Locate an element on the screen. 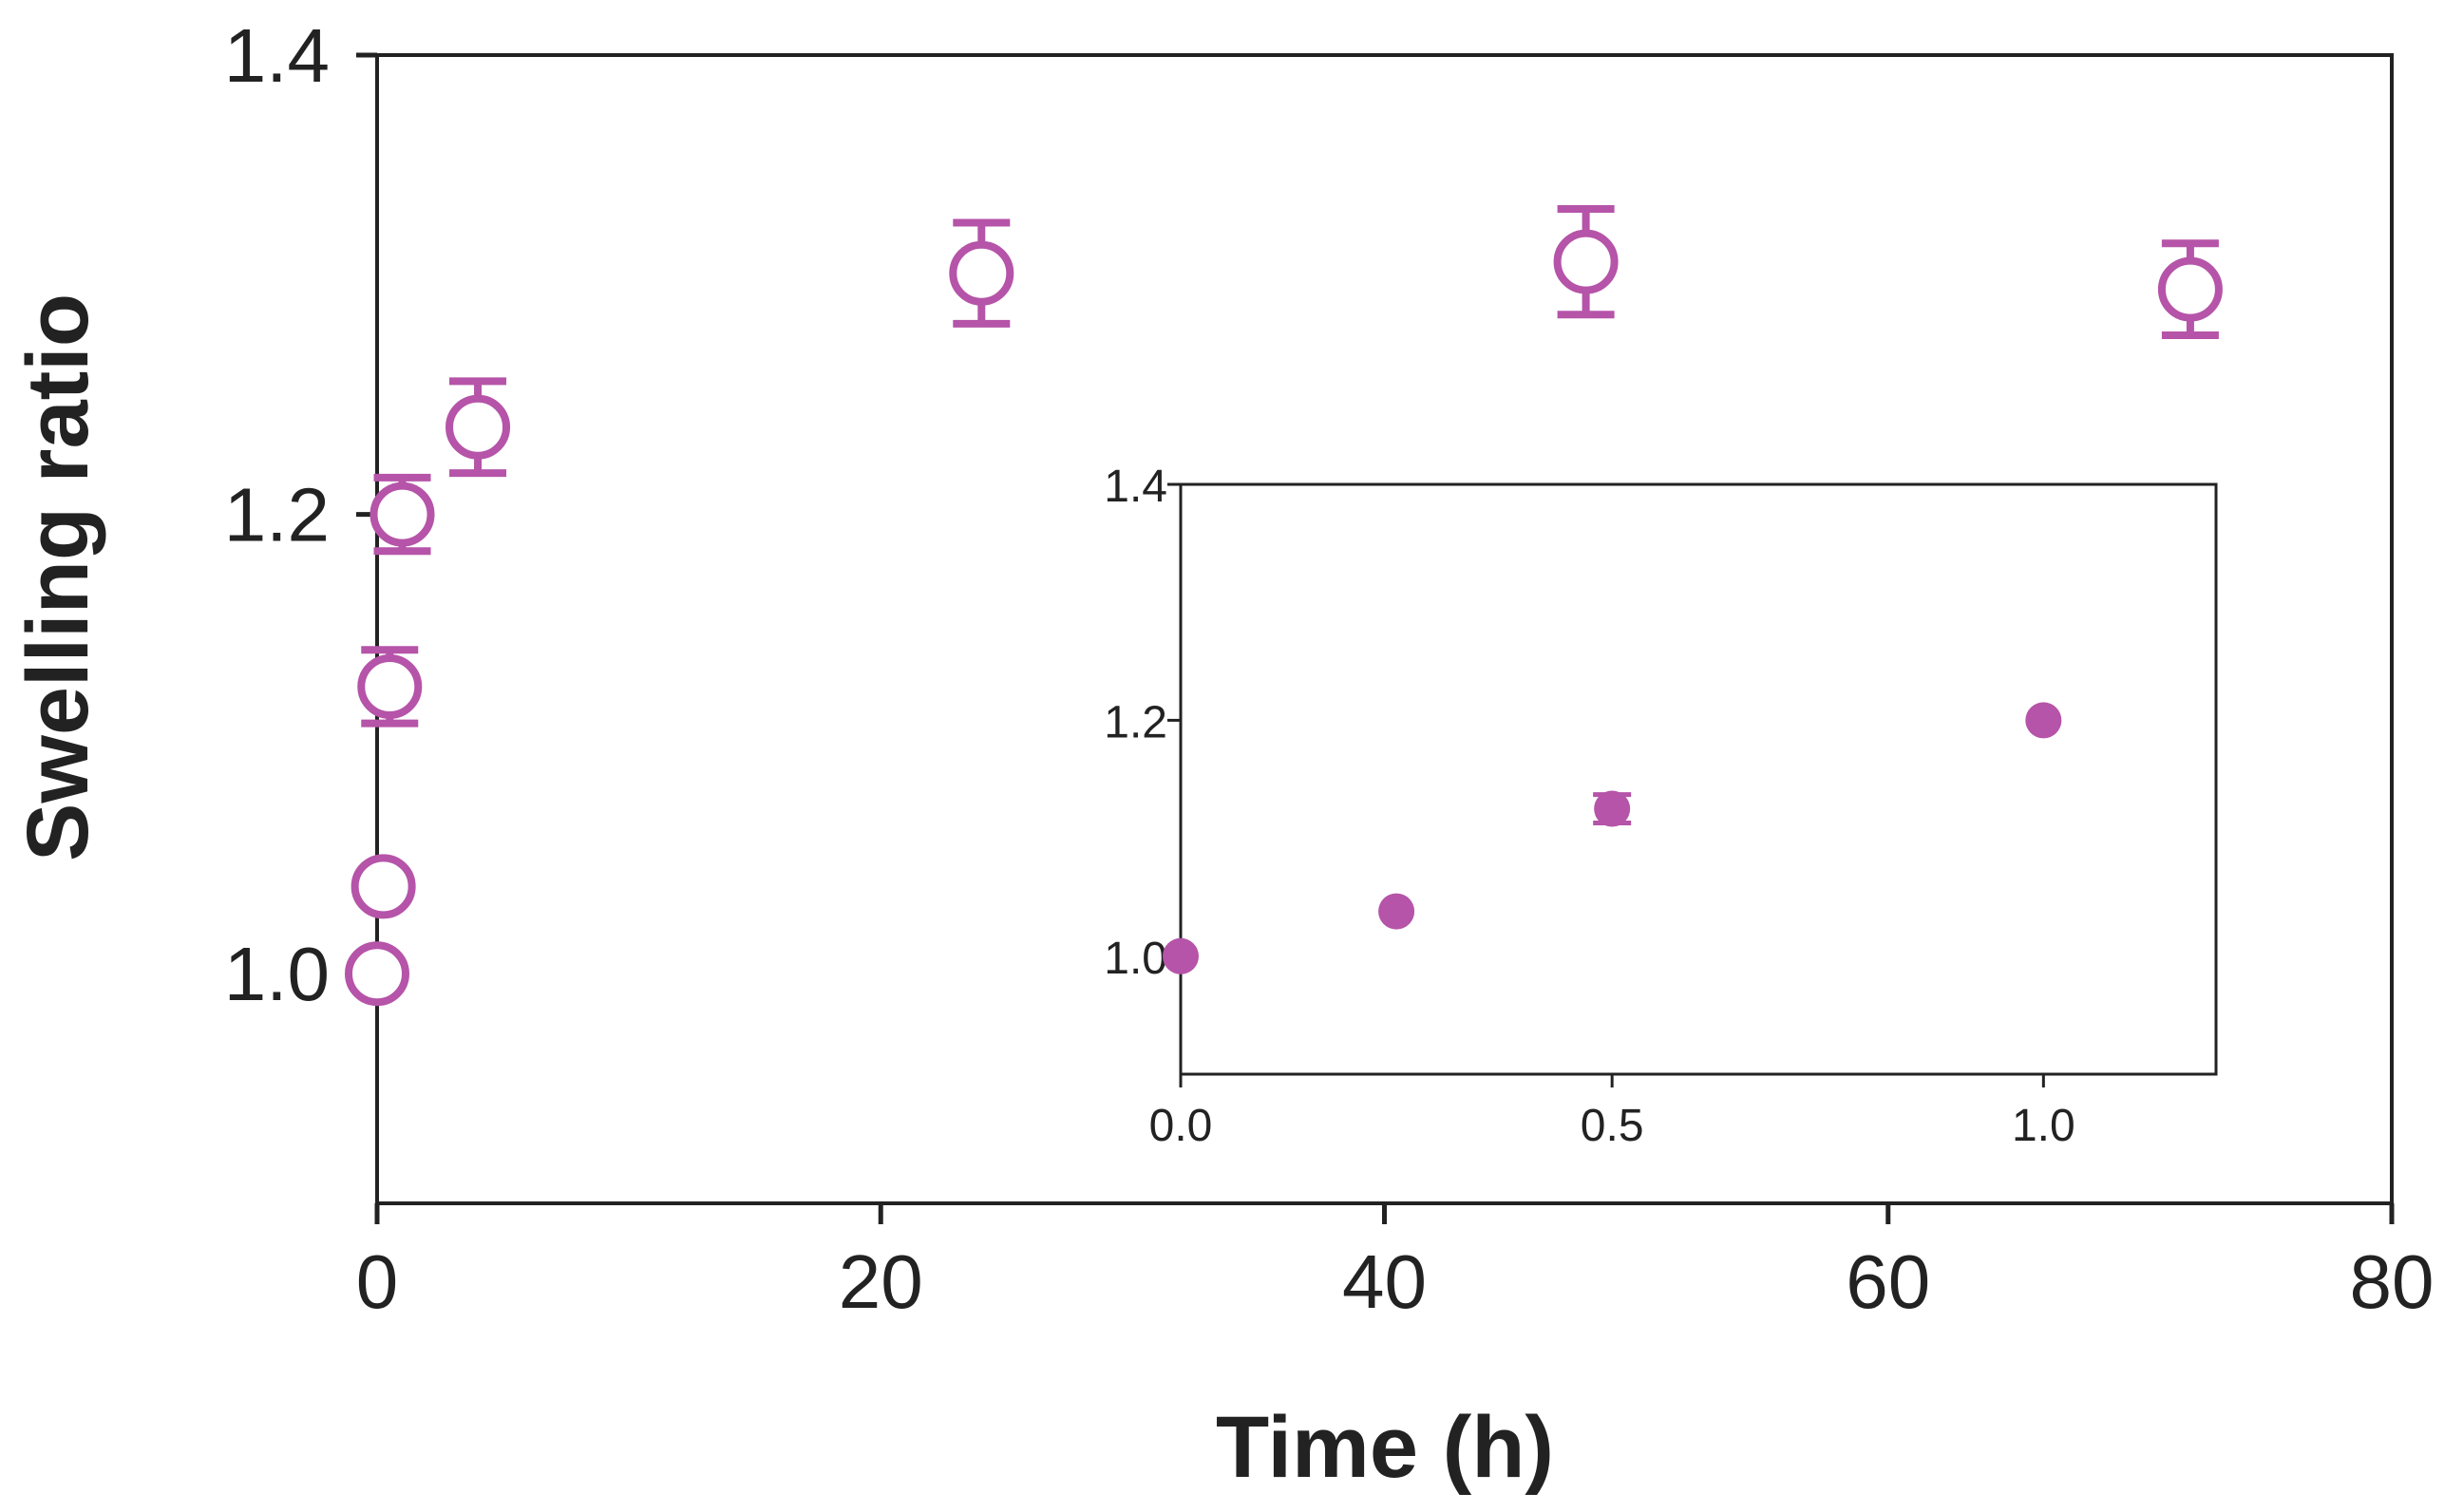  main-y-axis-title: Swelling ratio is located at coordinates (57, 577).